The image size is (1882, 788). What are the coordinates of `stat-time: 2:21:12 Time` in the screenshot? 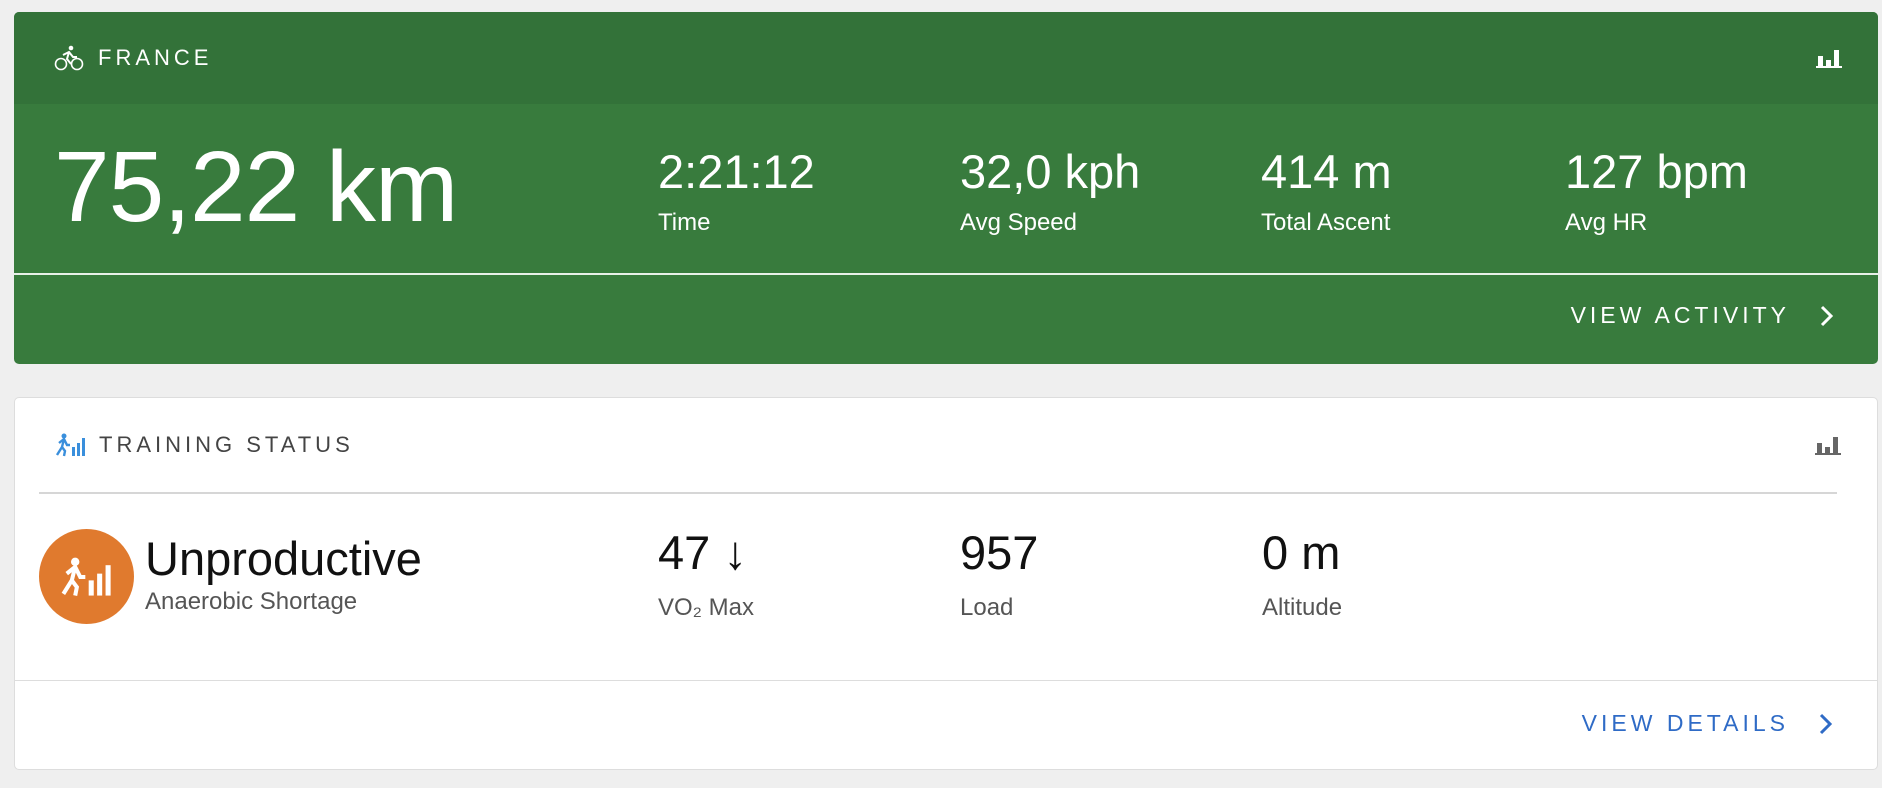 It's located at (736, 192).